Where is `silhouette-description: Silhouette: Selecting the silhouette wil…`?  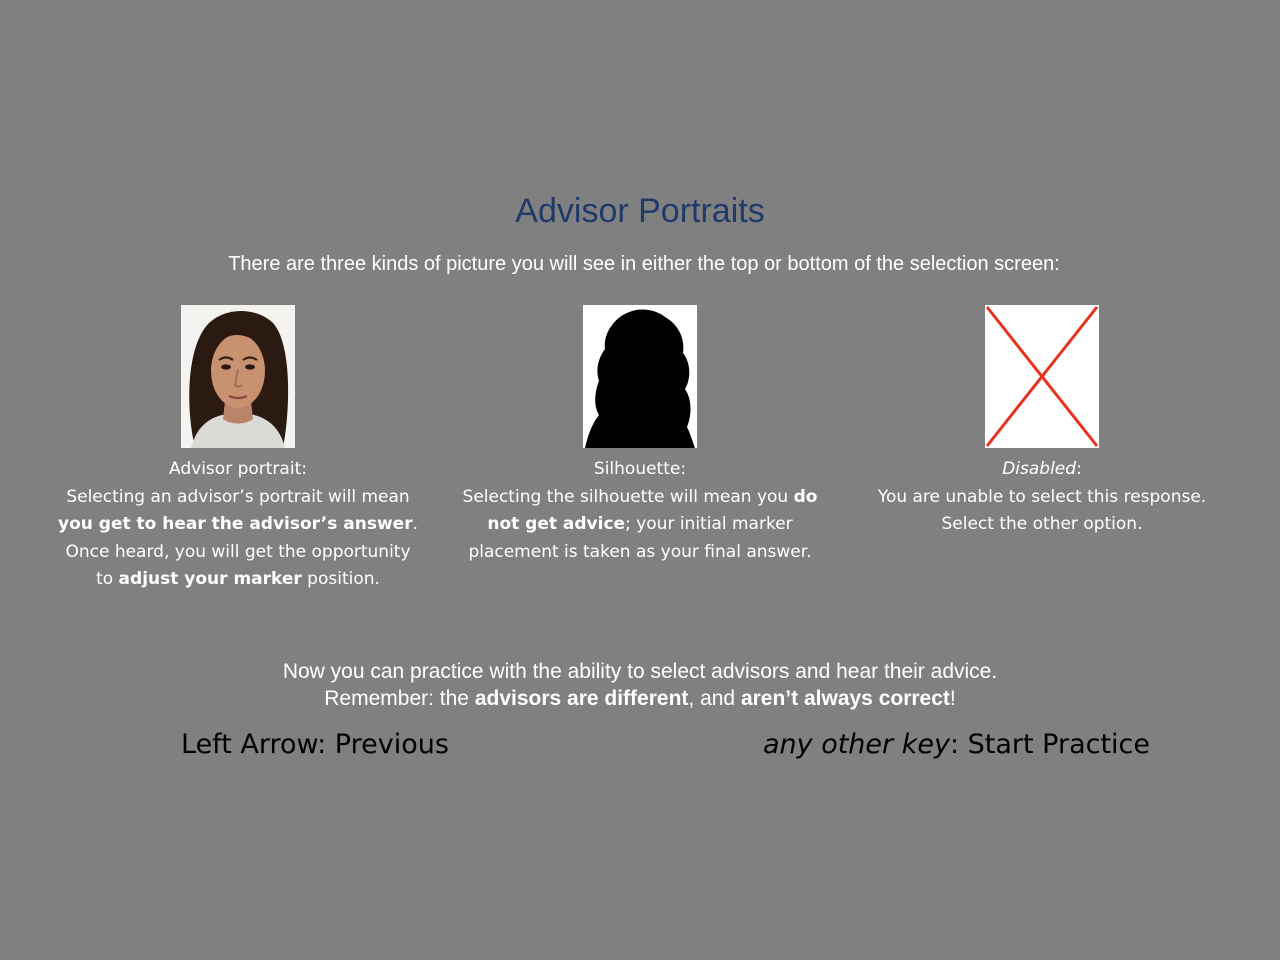 silhouette-description: Silhouette: Selecting the silhouette wil… is located at coordinates (640, 511).